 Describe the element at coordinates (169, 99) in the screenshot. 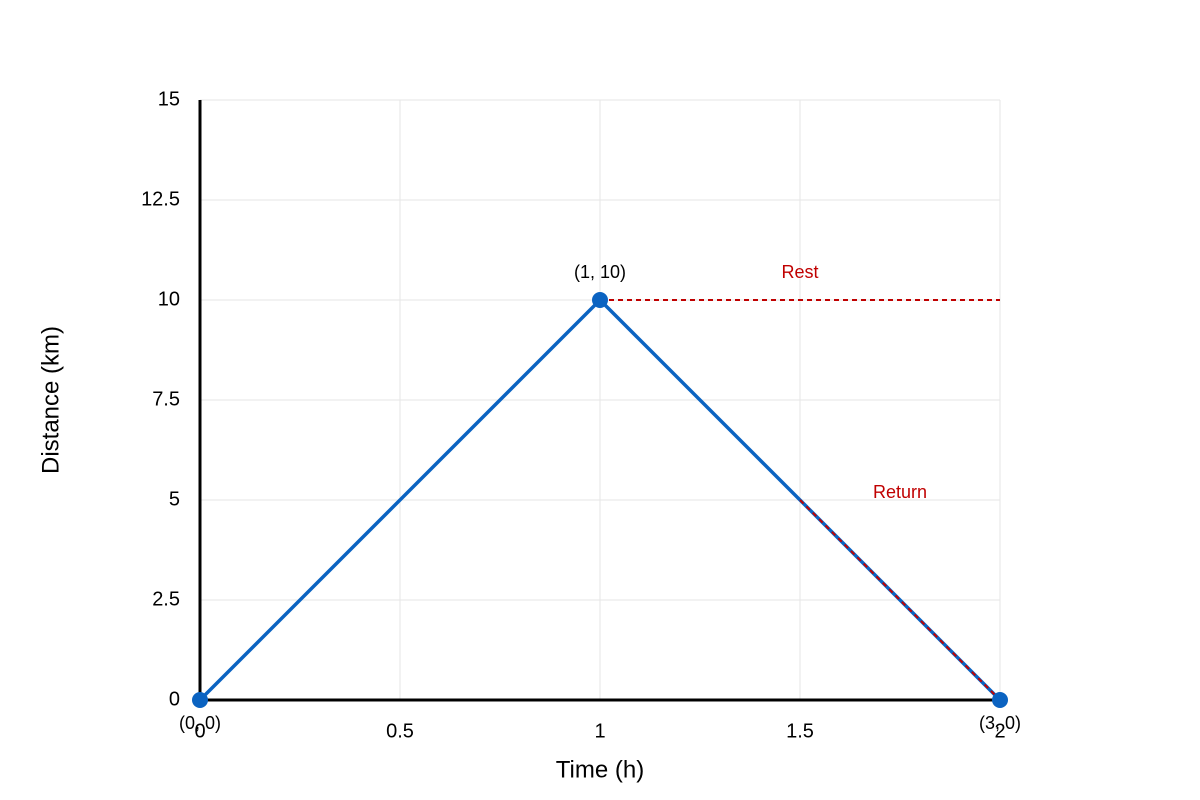

I see `y-tick-label: 15` at that location.